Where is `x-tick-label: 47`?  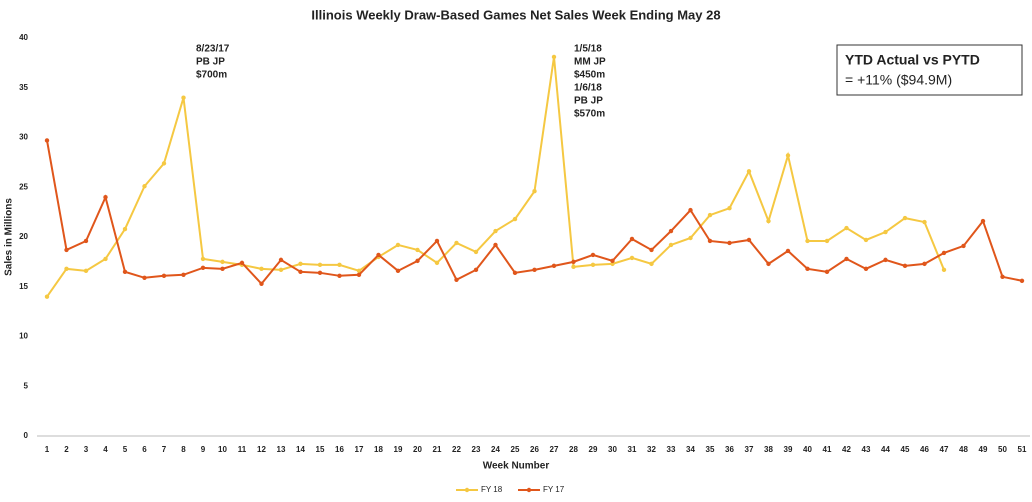 x-tick-label: 47 is located at coordinates (944, 449).